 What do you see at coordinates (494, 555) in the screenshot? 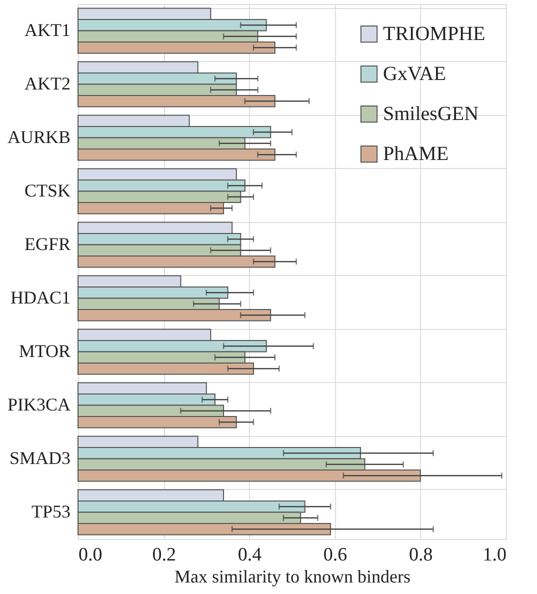
I see `x-tick-label: 1.0` at bounding box center [494, 555].